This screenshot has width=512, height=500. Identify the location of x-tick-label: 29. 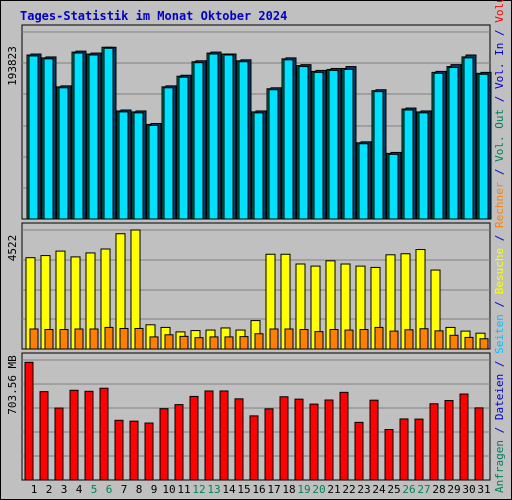
(453, 489).